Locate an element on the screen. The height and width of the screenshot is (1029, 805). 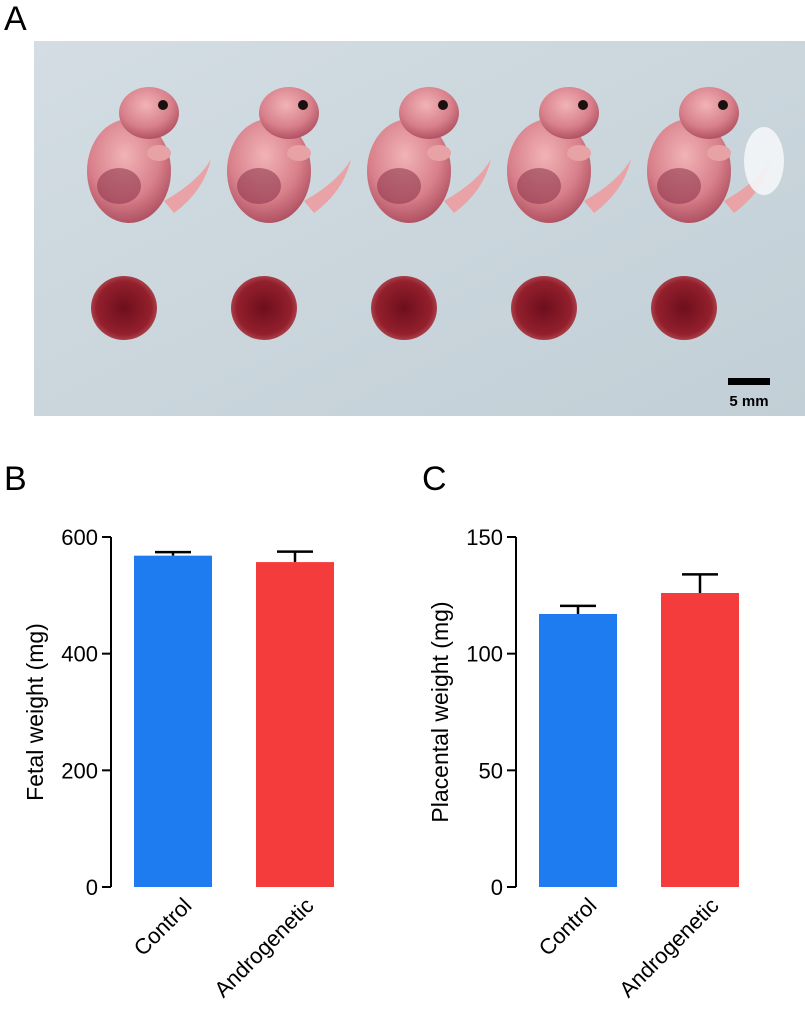
y-tick-label: 400 is located at coordinates (79, 654).